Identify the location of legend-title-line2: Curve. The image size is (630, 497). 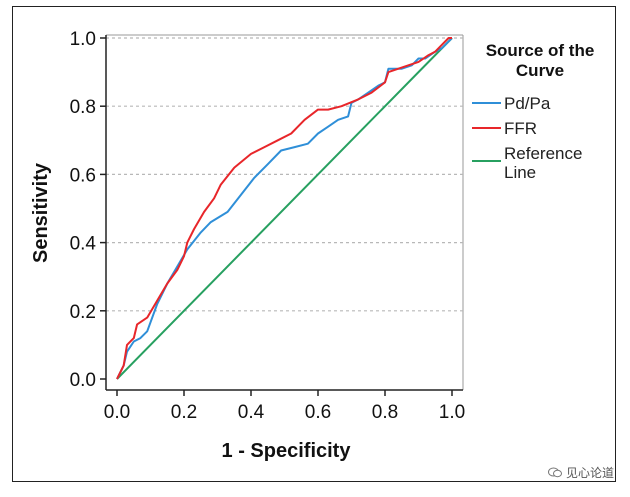
(540, 70).